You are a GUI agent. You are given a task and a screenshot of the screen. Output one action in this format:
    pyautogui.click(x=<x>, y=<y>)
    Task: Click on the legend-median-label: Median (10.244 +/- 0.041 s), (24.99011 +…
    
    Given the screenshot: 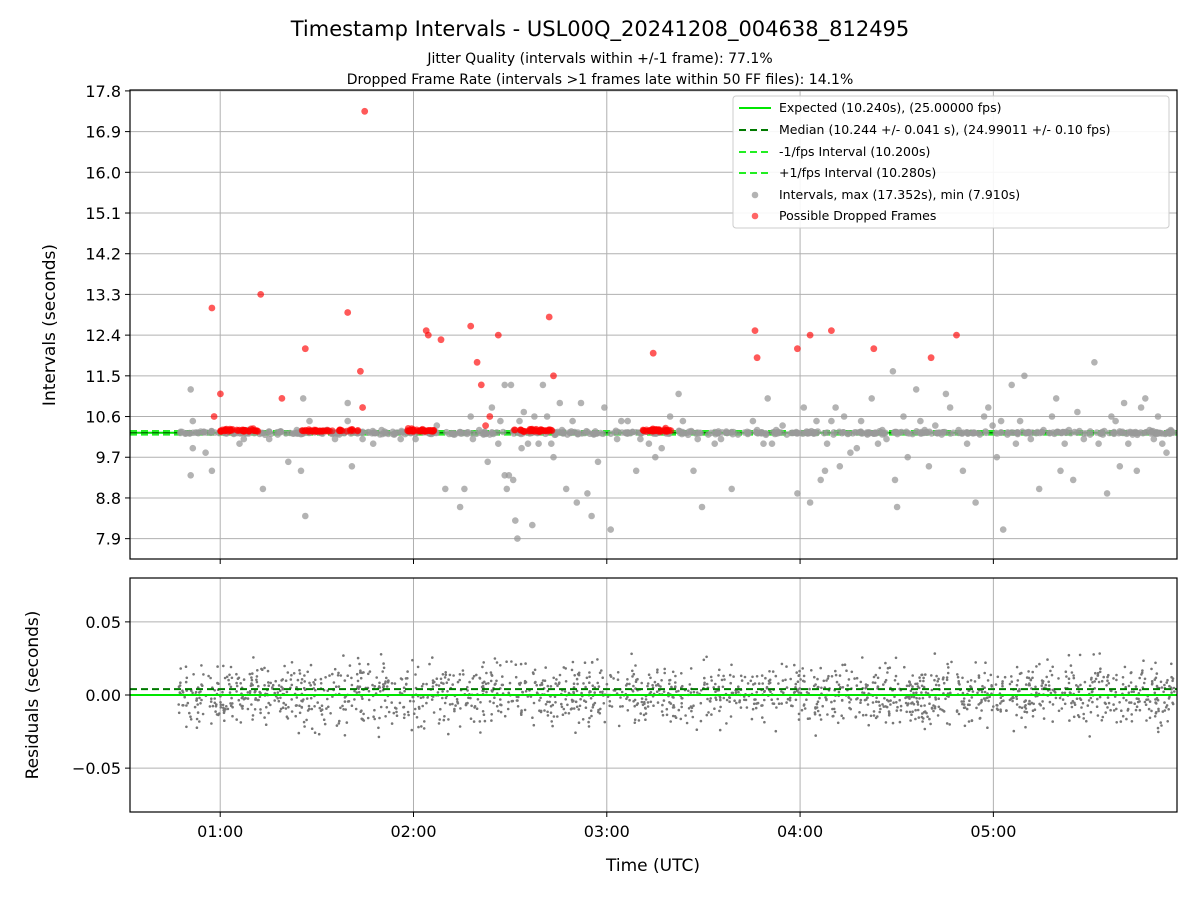 What is the action you would take?
    pyautogui.click(x=944, y=129)
    